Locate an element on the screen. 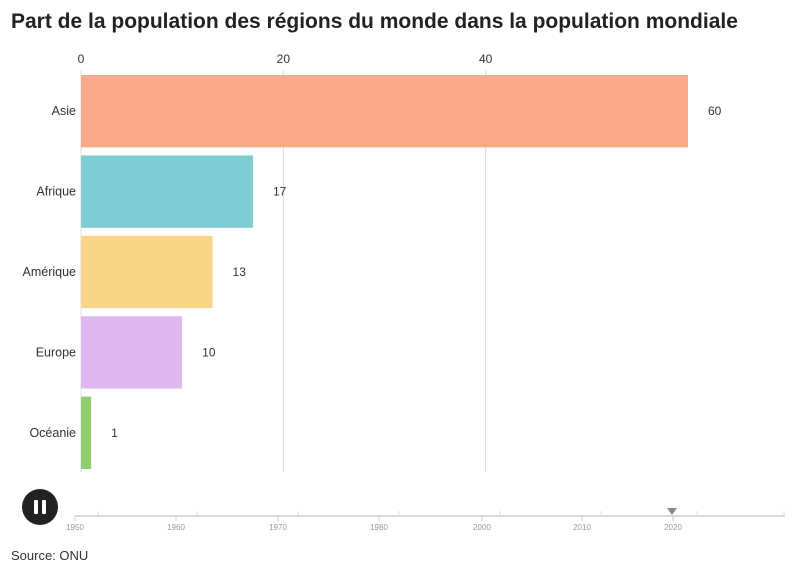  value-label: 17 is located at coordinates (280, 192).